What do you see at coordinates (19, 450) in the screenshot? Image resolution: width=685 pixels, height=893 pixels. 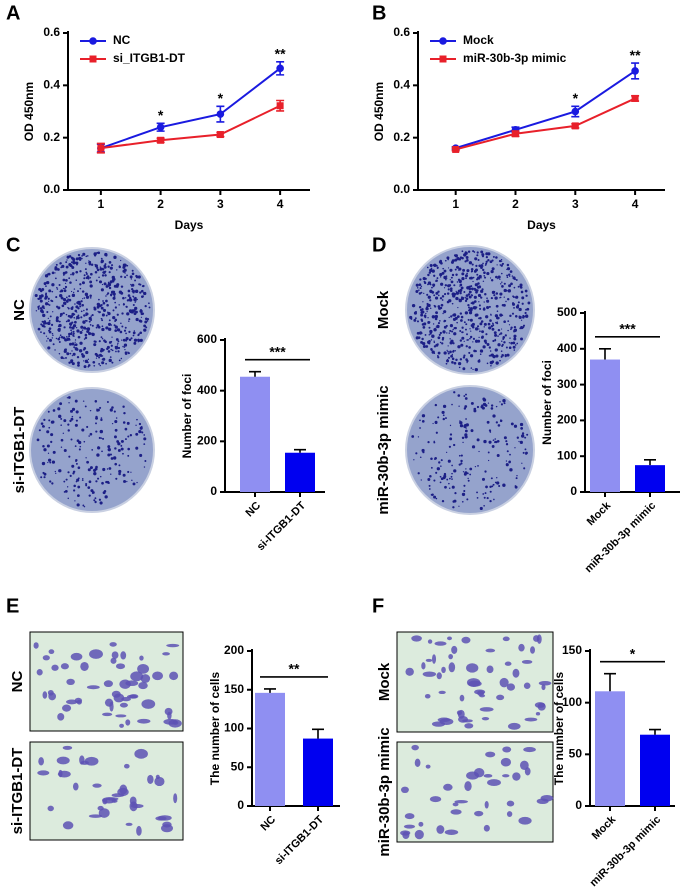 I see `image-label: si-ITGB1-DT` at bounding box center [19, 450].